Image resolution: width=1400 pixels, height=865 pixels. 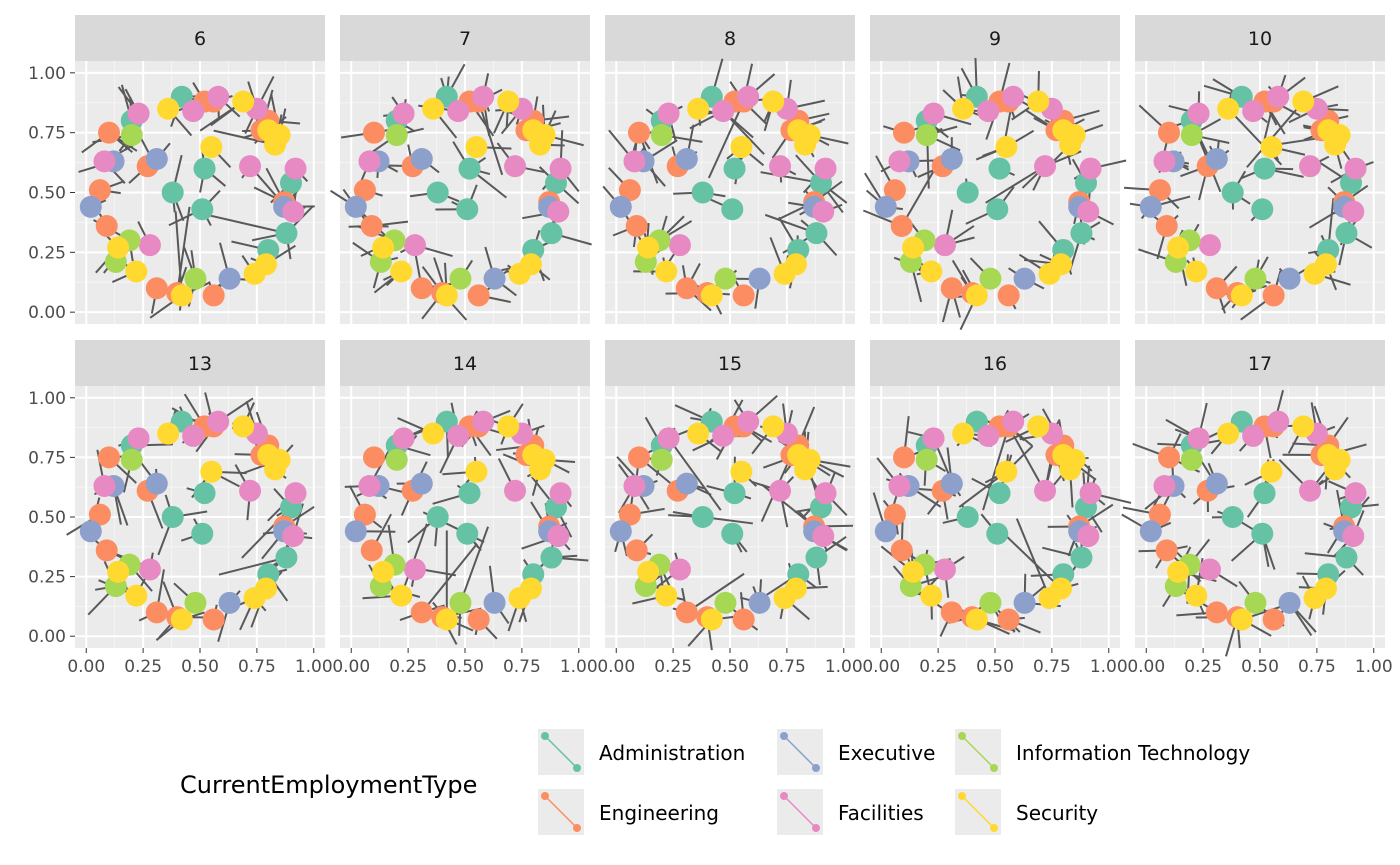 I want to click on facet-strip-label: 13, so click(x=200, y=364).